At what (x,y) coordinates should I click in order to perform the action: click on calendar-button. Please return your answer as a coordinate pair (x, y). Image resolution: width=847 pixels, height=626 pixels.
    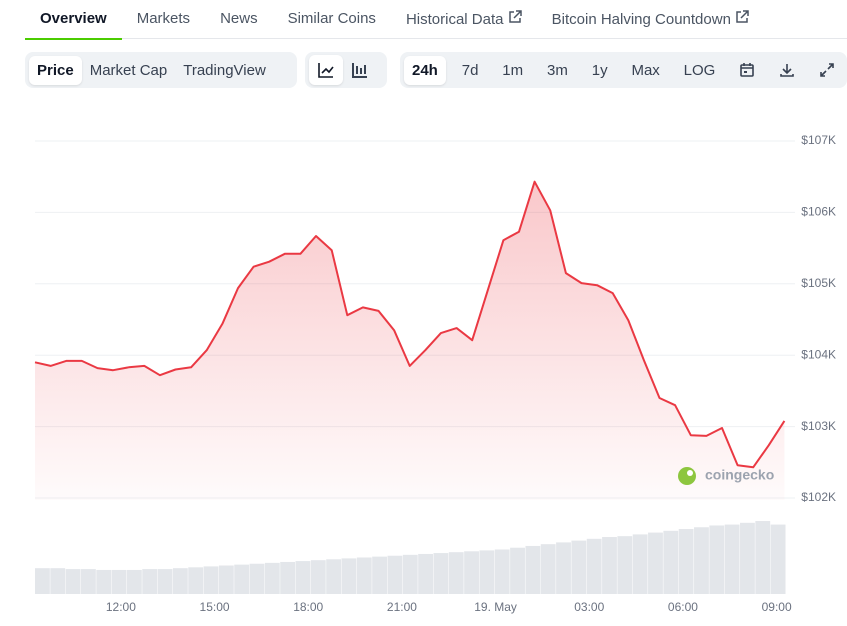
    Looking at the image, I should click on (747, 70).